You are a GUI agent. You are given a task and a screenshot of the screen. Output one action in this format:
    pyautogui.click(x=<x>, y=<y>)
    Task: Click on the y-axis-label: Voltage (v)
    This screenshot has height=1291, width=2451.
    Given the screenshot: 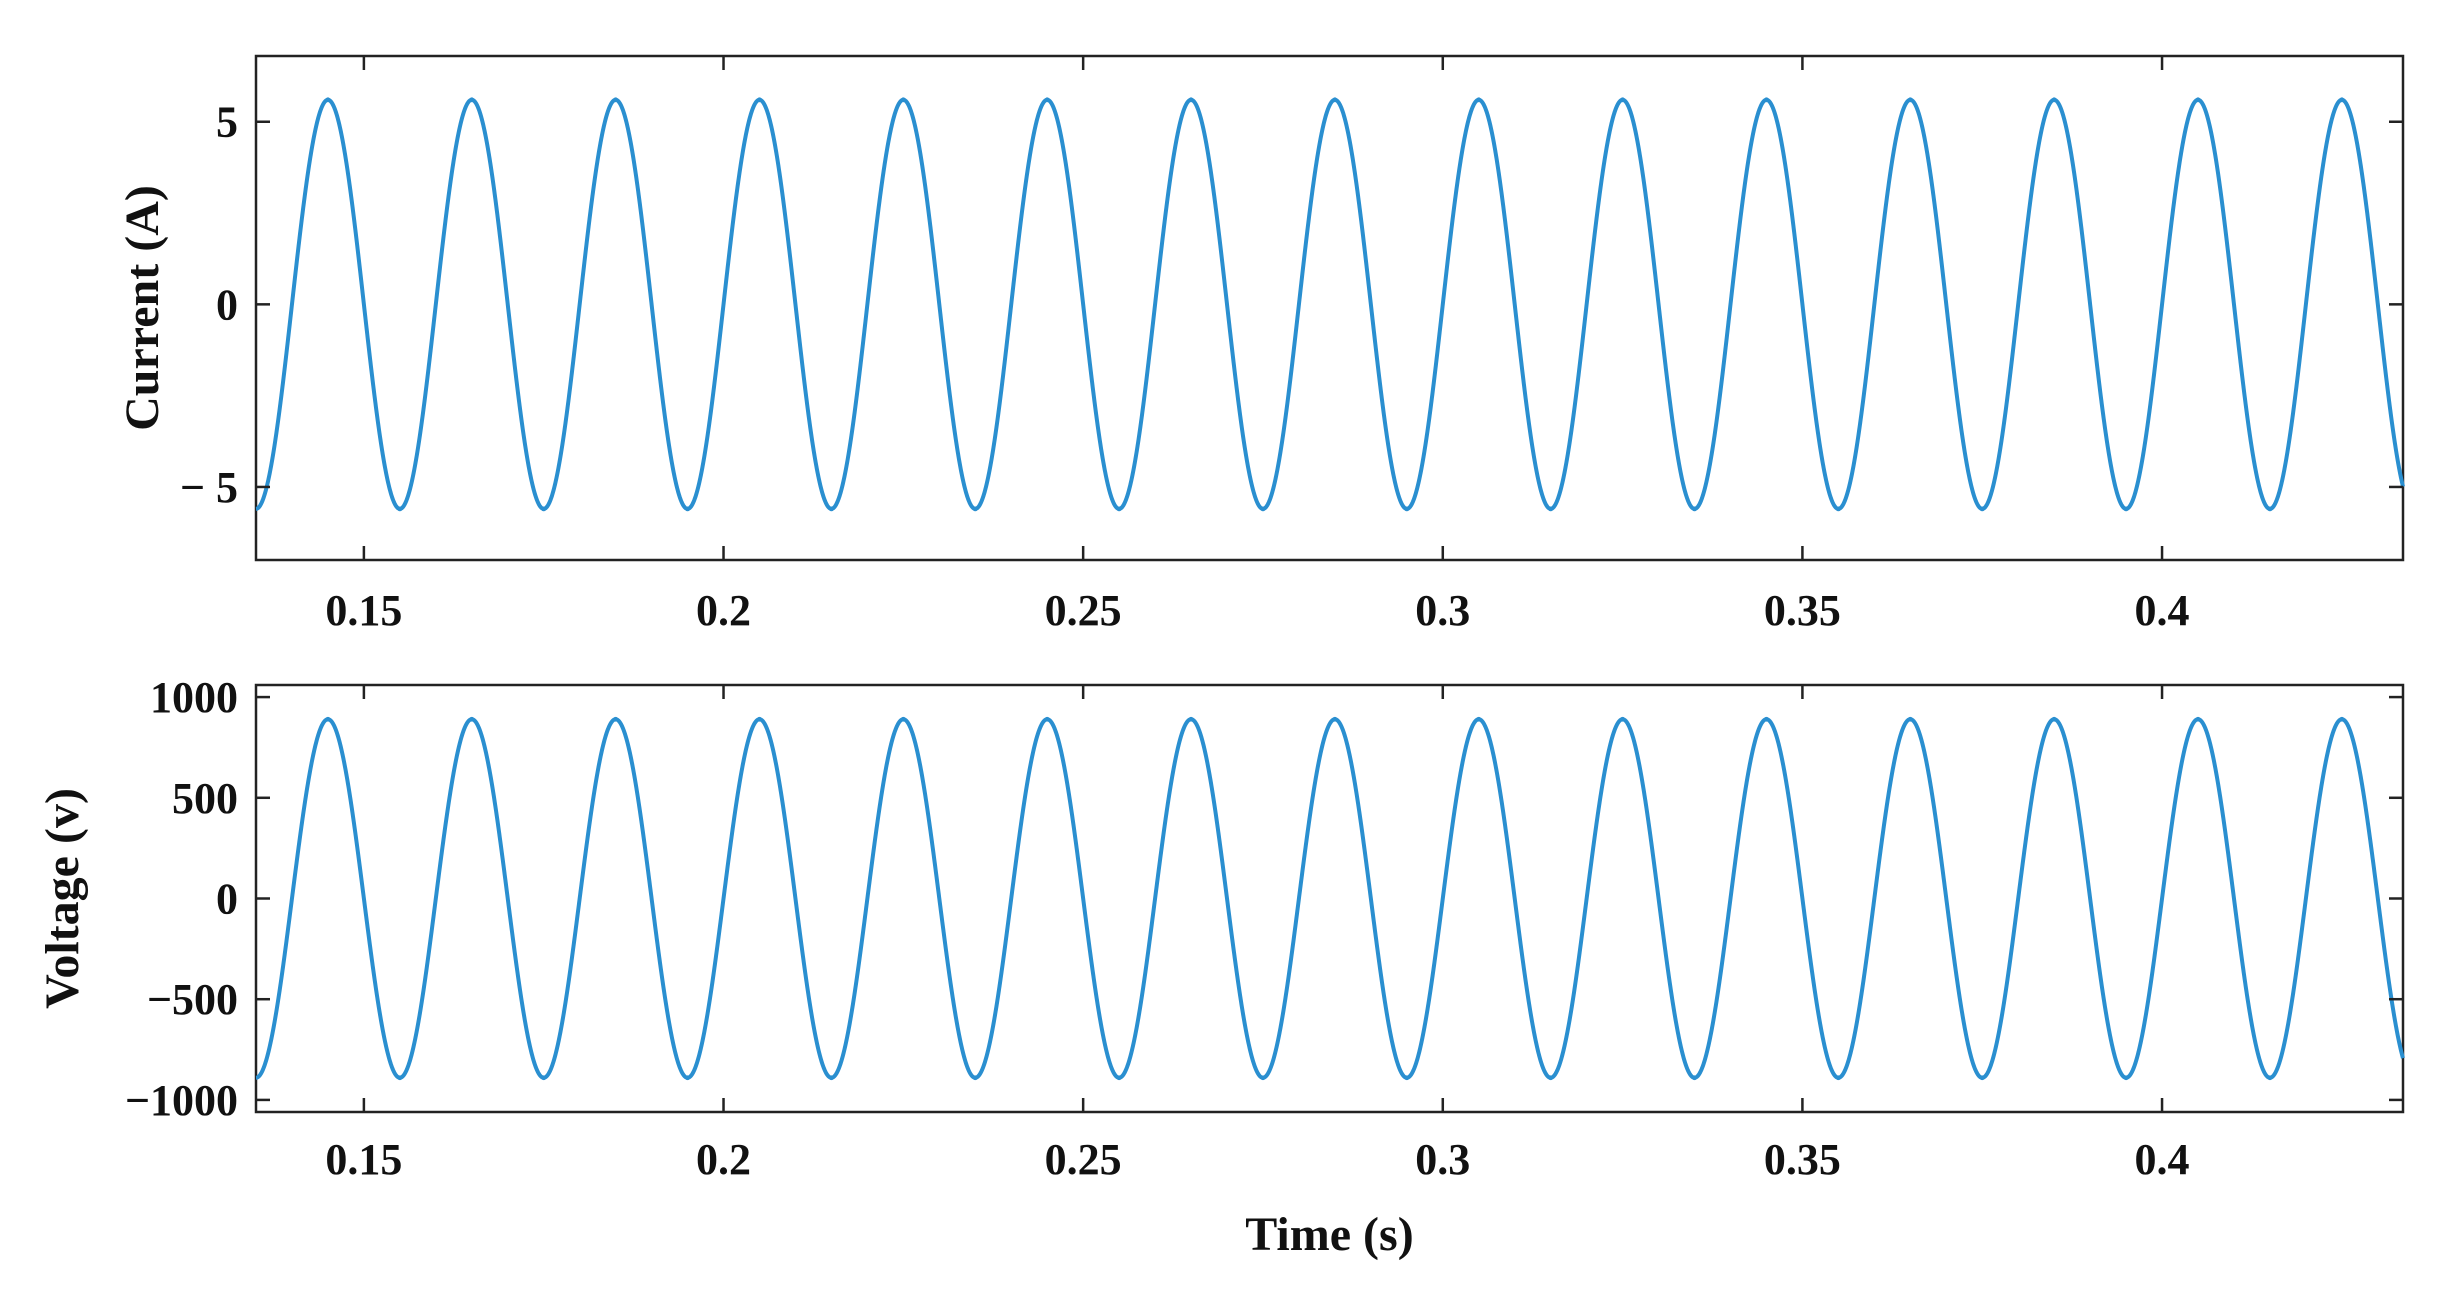 What is the action you would take?
    pyautogui.click(x=62, y=898)
    